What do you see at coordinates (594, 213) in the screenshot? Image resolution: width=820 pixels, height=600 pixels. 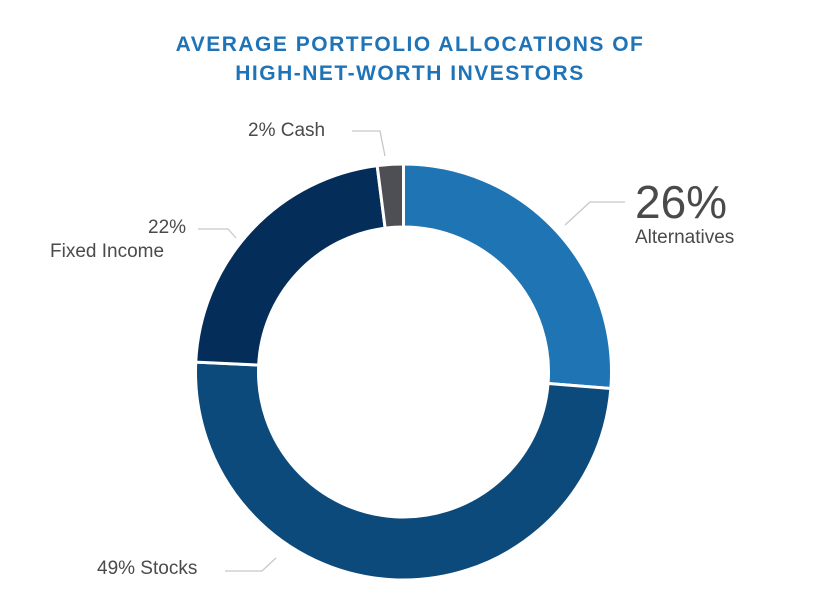 I see `leader-line-alternatives` at bounding box center [594, 213].